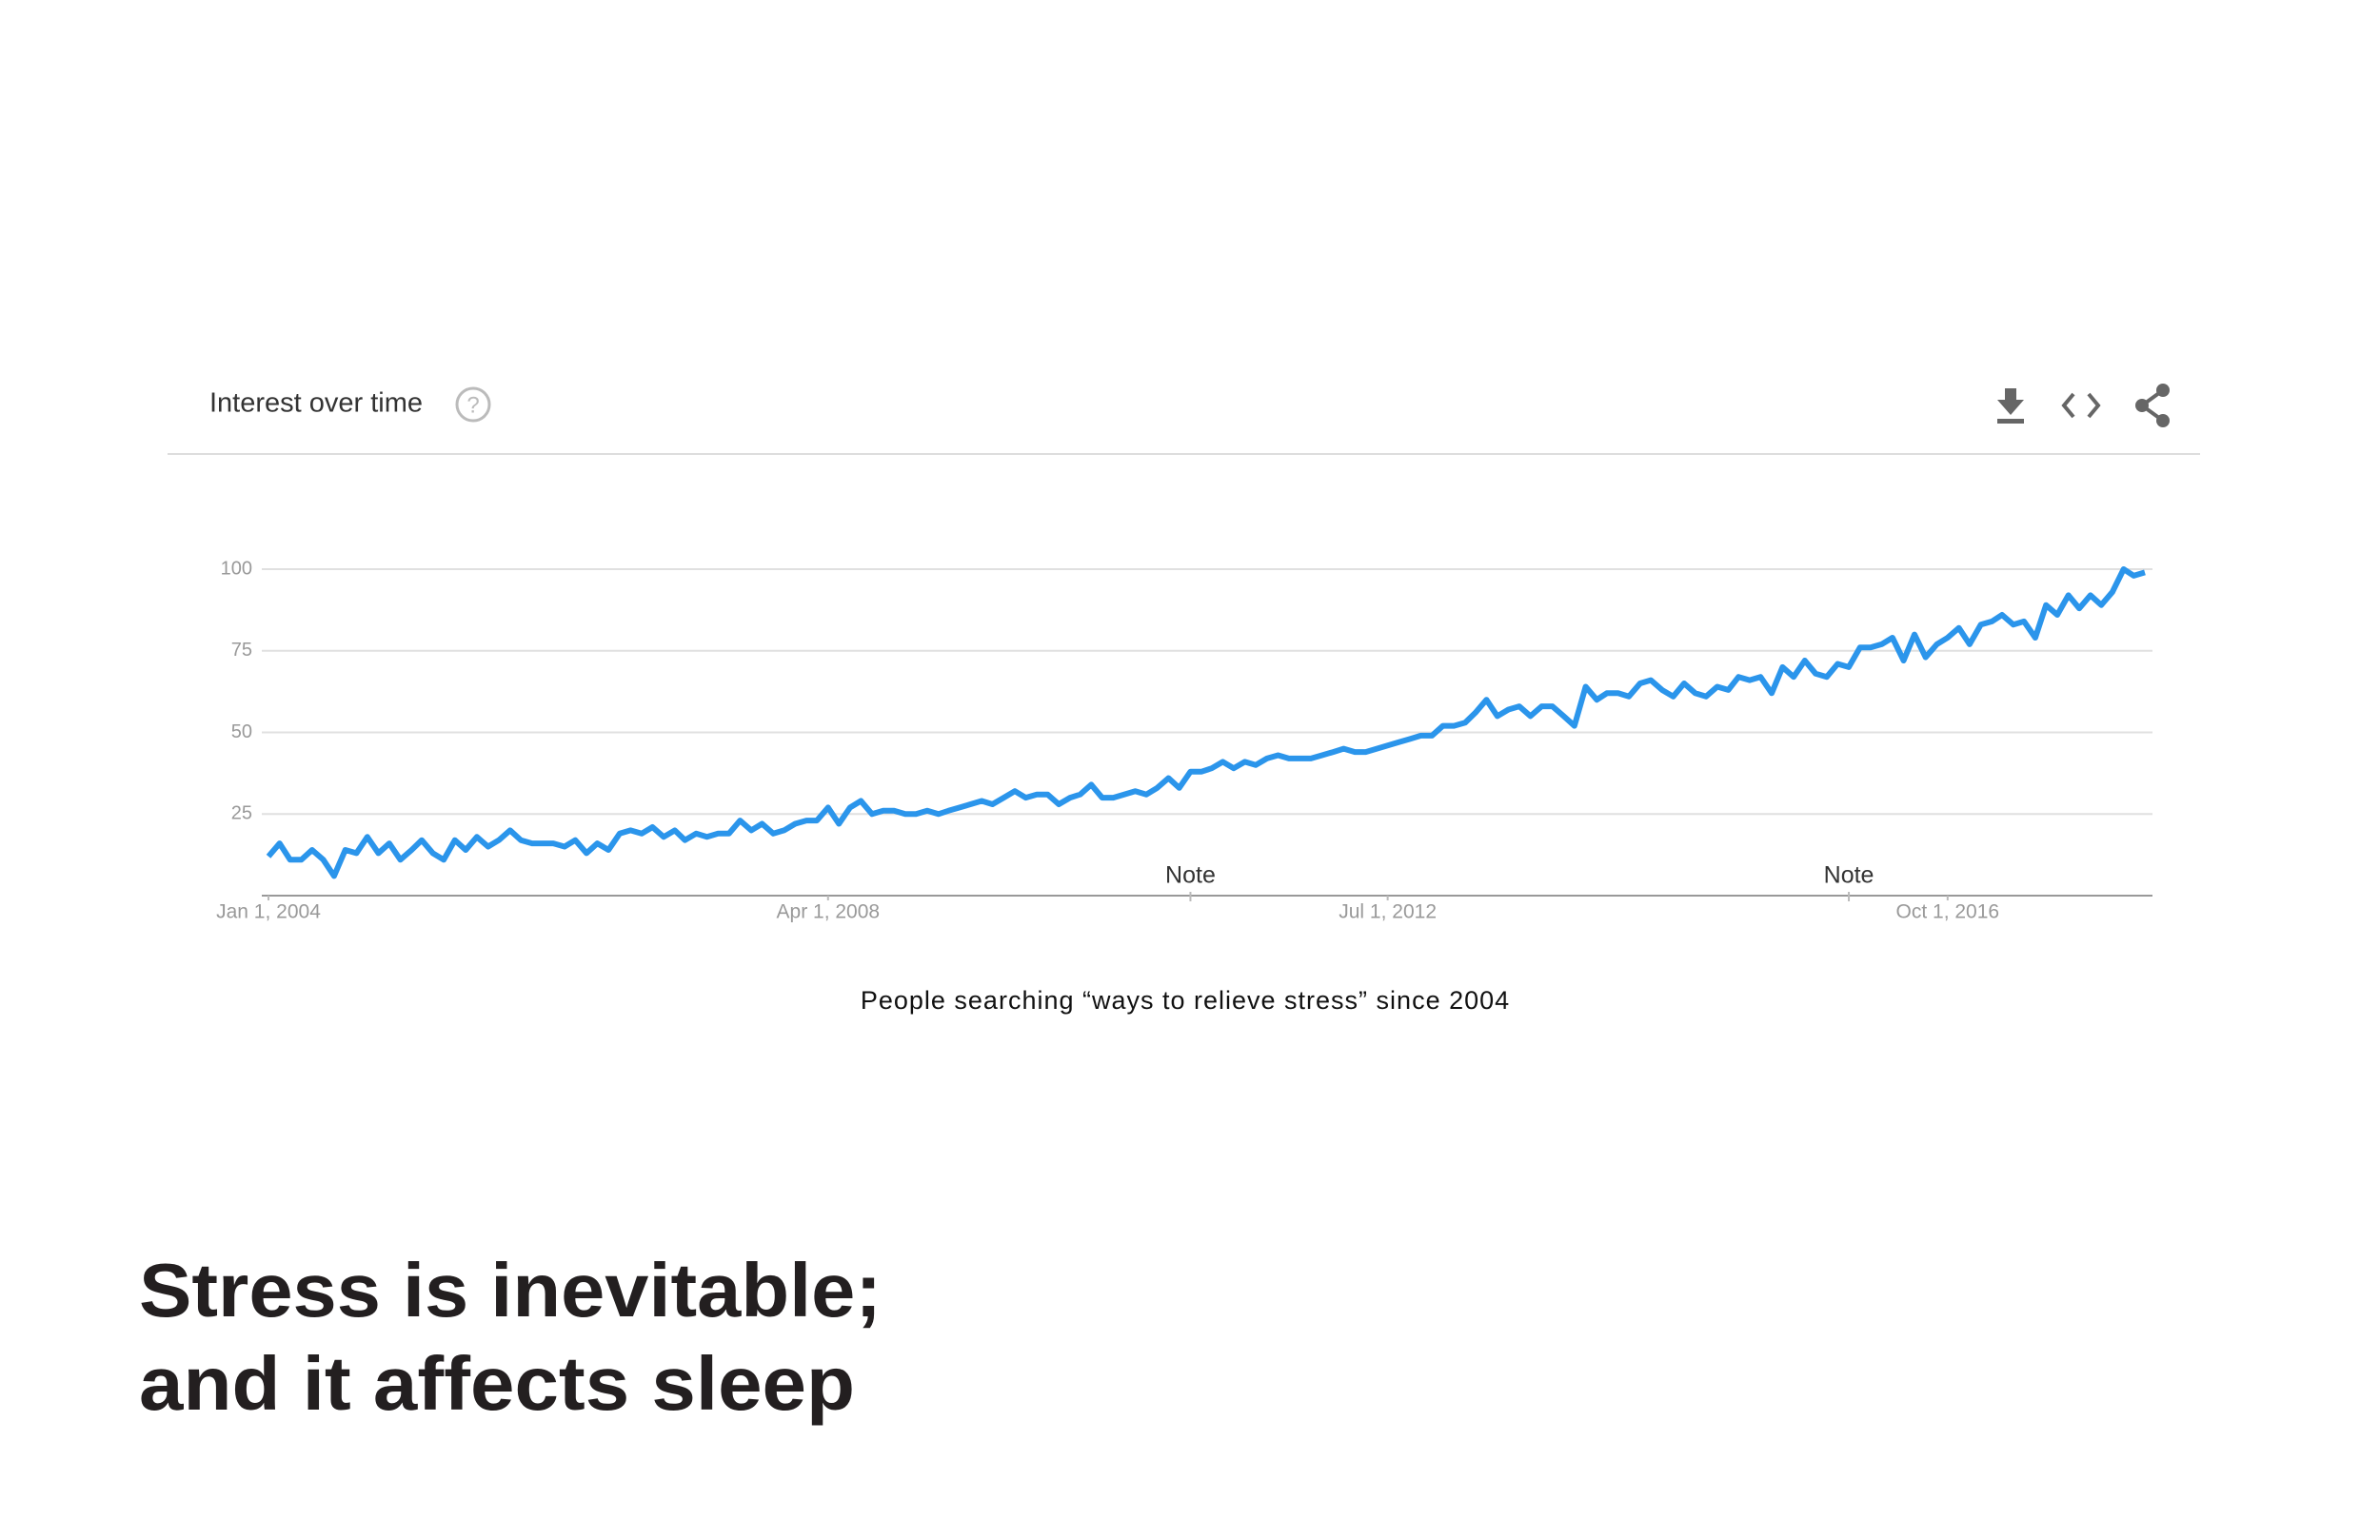 This screenshot has width=2380, height=1540. I want to click on heading-line: and it affects sleep, so click(497, 1383).